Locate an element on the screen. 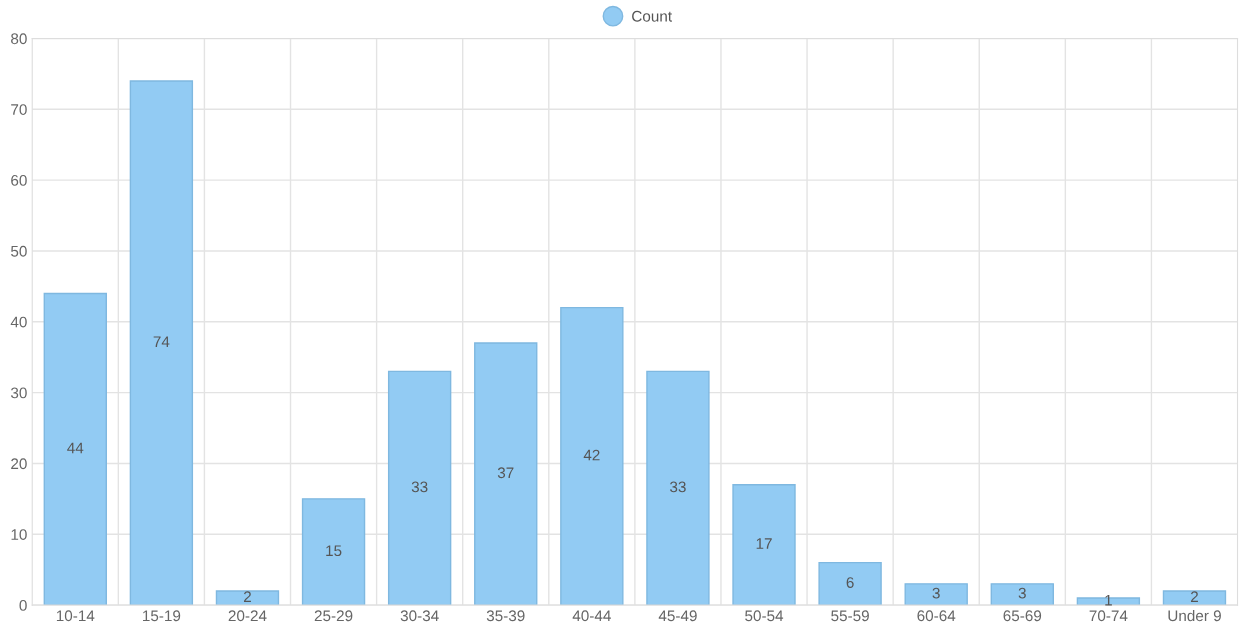  data-label: 6 is located at coordinates (850, 582).